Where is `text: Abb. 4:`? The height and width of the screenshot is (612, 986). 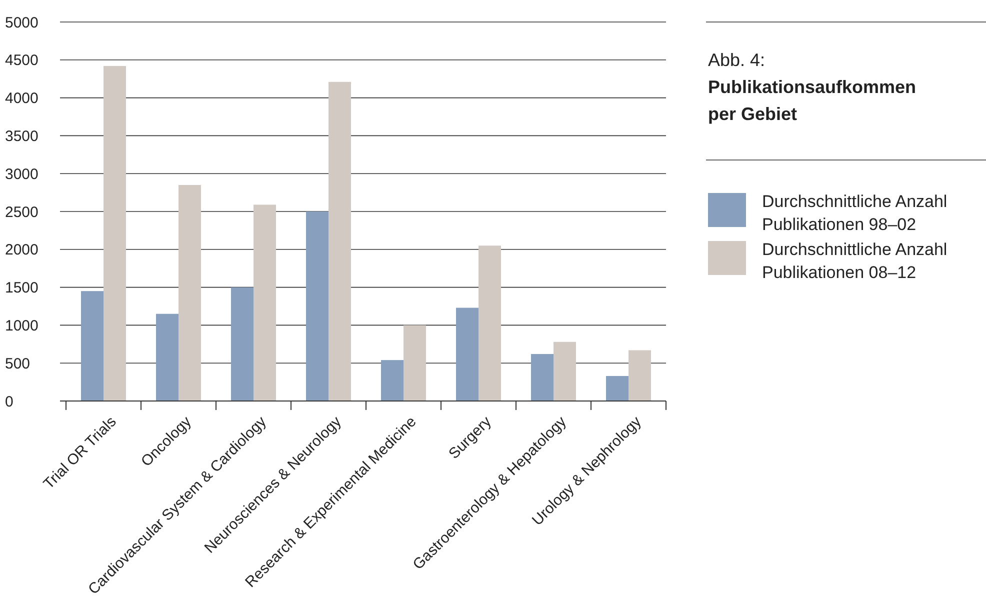
text: Abb. 4: is located at coordinates (737, 60).